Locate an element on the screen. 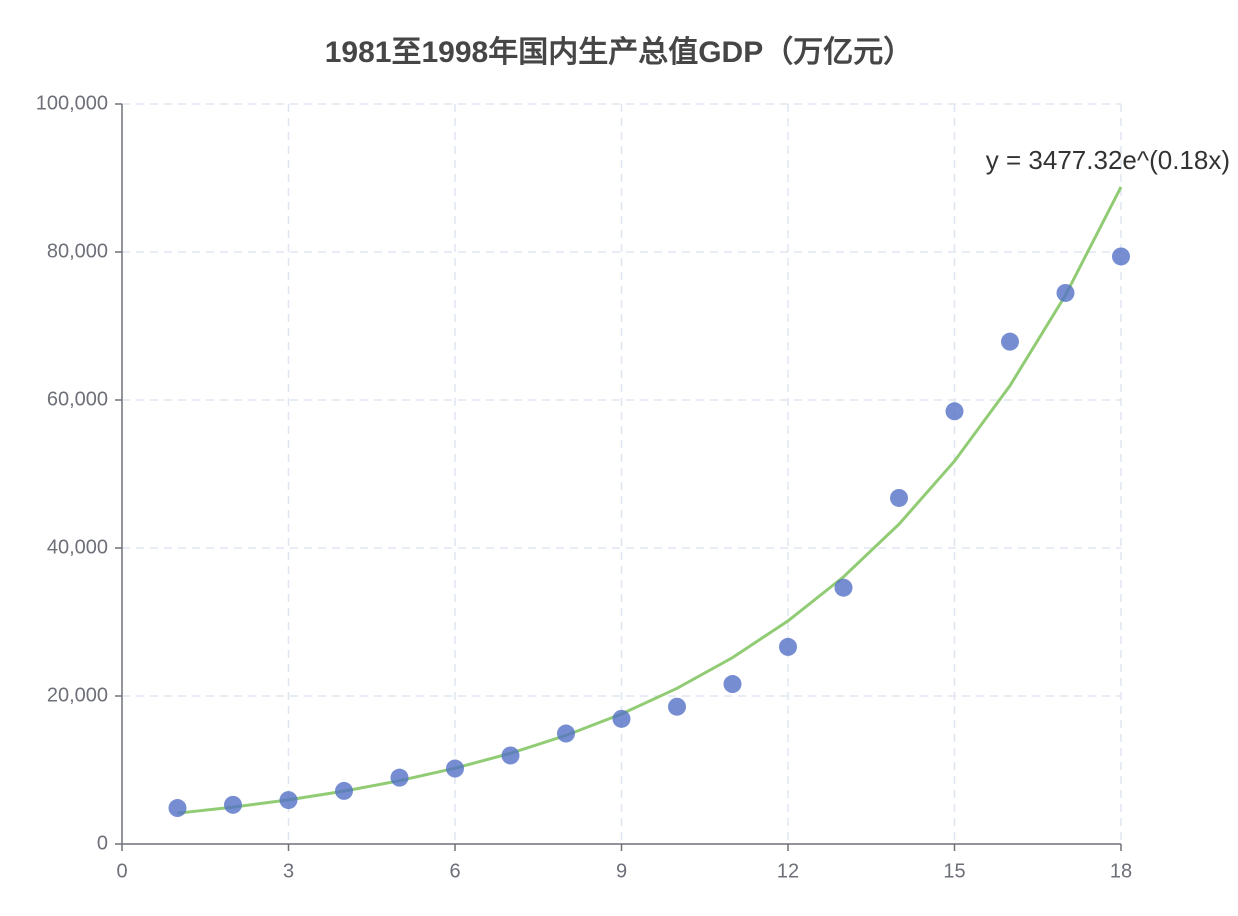  x-tick-label: 6 is located at coordinates (454, 871).